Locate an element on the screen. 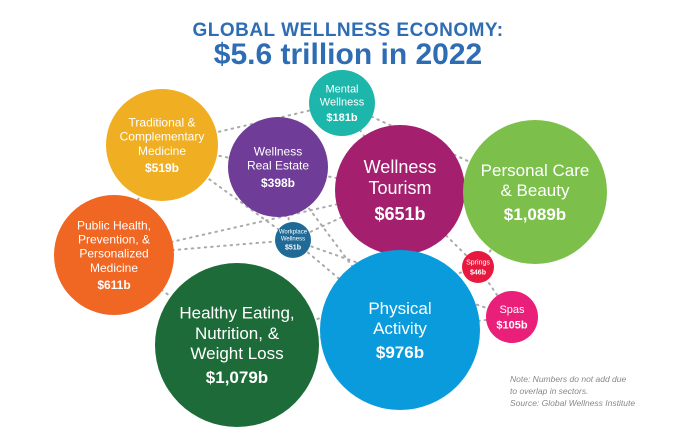  note-line: Source: Global Wellness Institute is located at coordinates (573, 403).